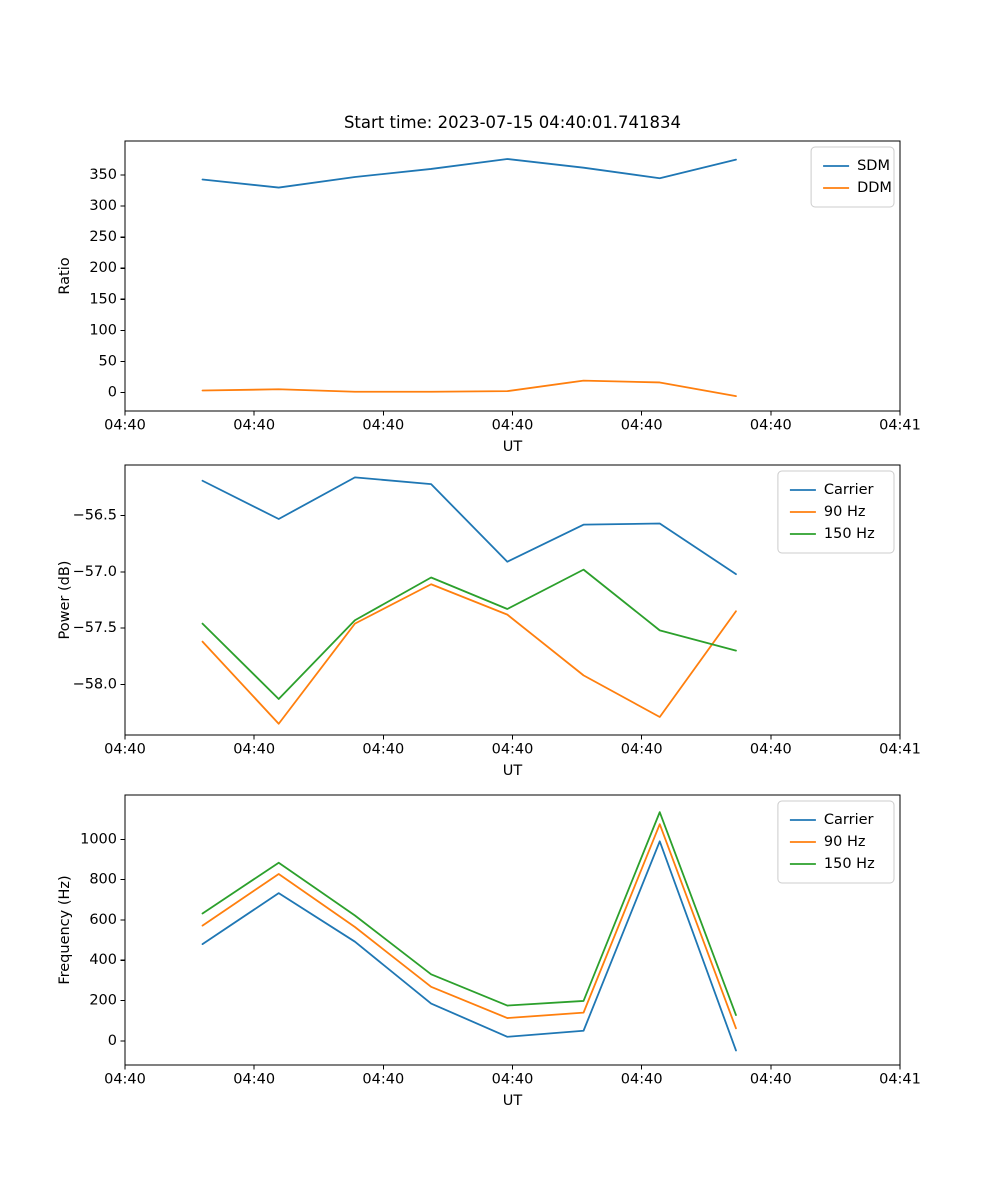 The height and width of the screenshot is (1200, 1000). Describe the element at coordinates (103, 880) in the screenshot. I see `y-tick-label: 800` at that location.